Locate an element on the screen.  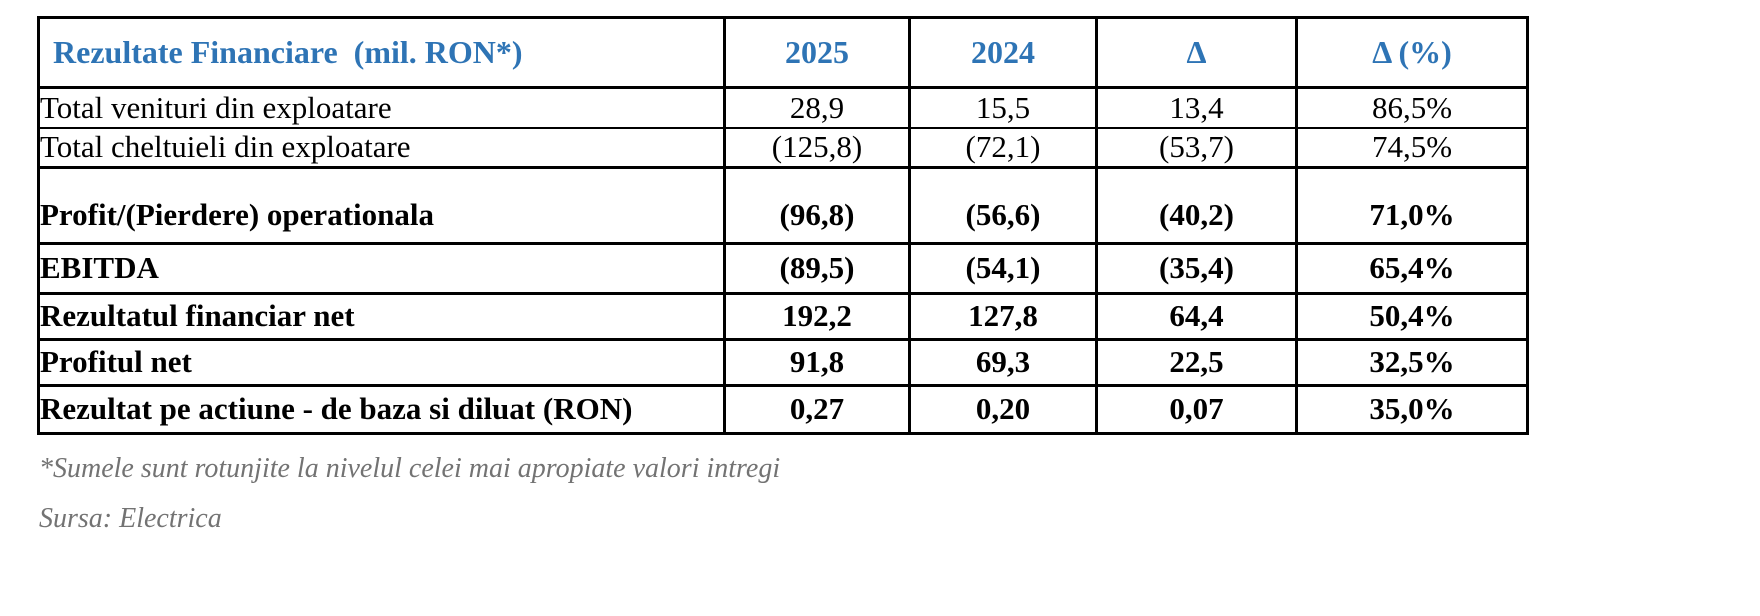
row-label: Total cheltuieli din exploatare is located at coordinates (381, 147).